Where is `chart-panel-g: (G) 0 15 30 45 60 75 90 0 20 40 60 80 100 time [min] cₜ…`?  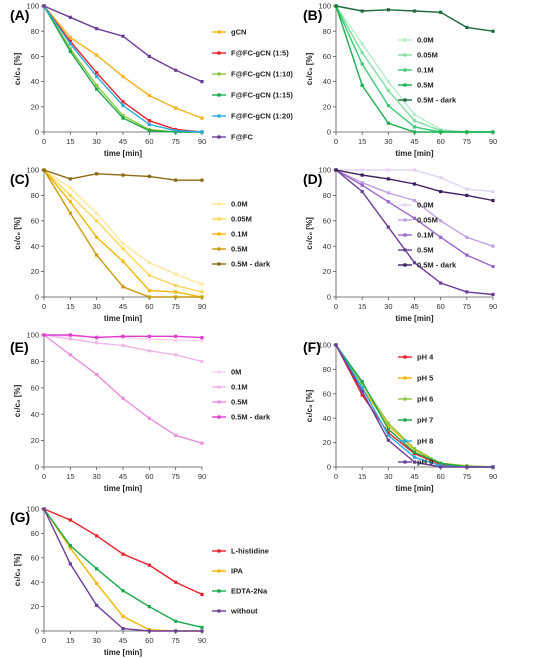 chart-panel-g: (G) 0 15 30 45 60 75 90 0 20 40 60 80 100 time [min] cₜ… is located at coordinates (139, 581).